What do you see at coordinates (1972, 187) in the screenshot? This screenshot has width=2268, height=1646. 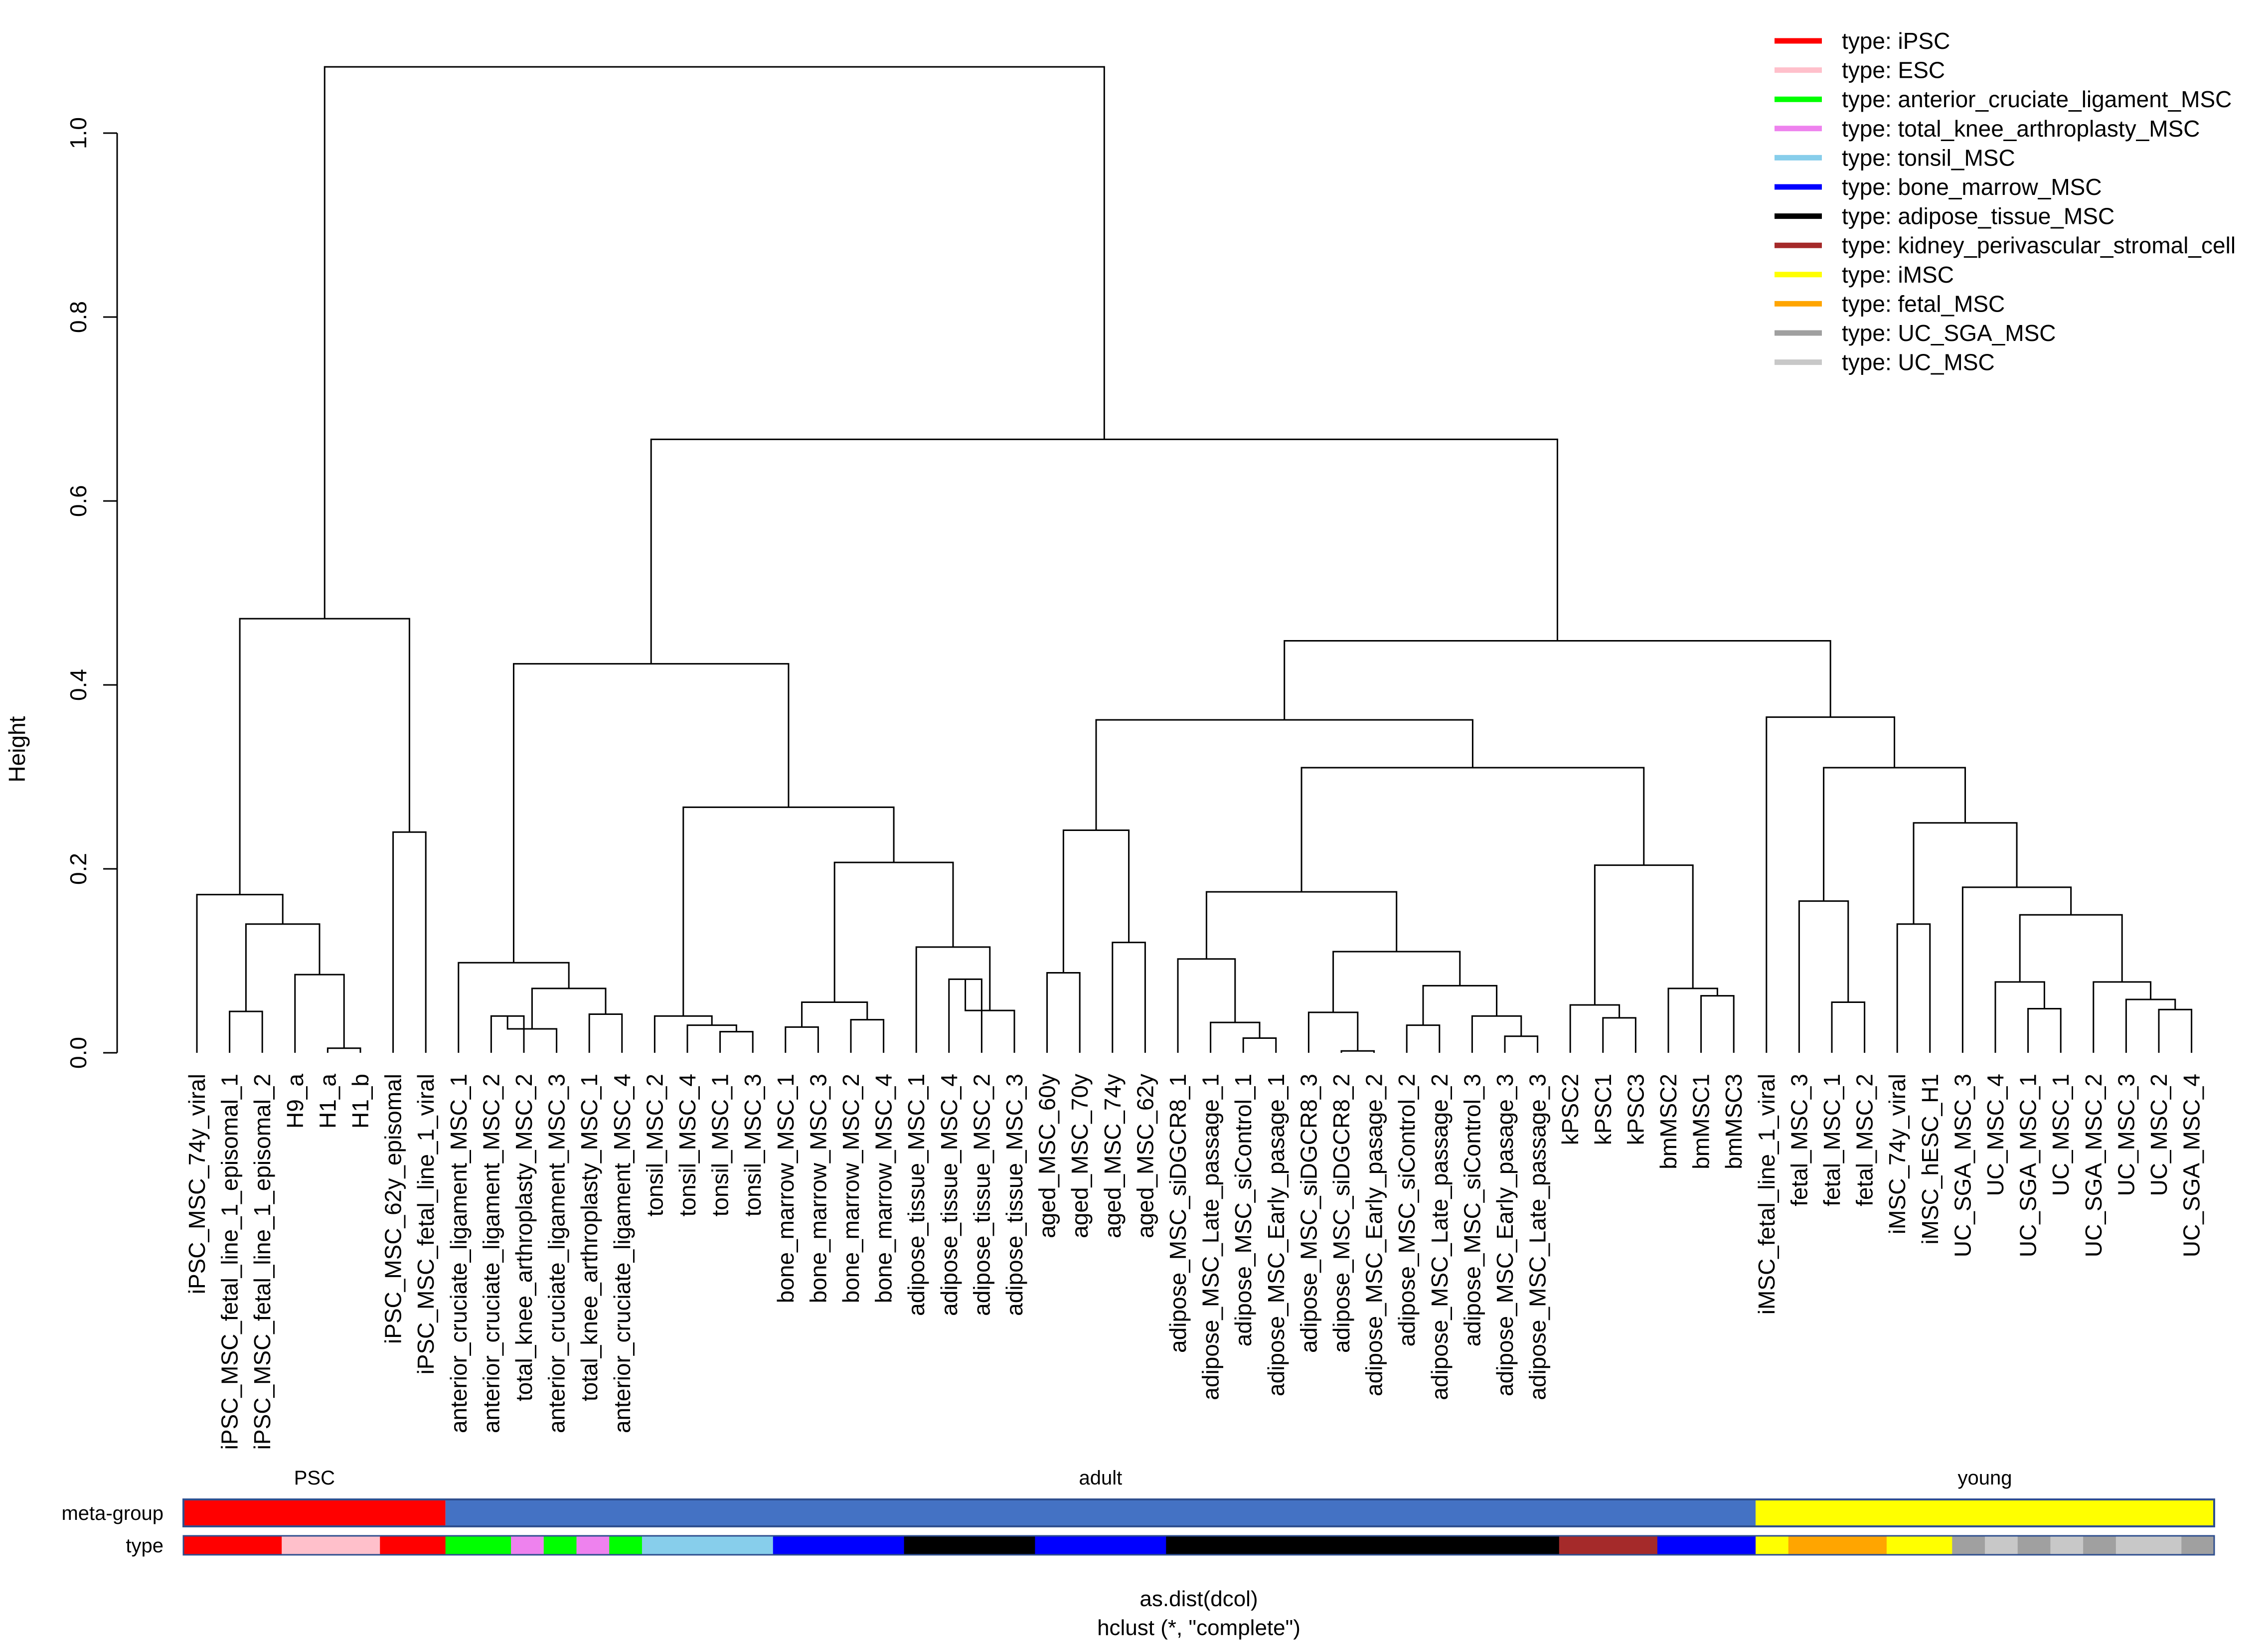 I see `legend-label: type: bone_marrow_MSC` at bounding box center [1972, 187].